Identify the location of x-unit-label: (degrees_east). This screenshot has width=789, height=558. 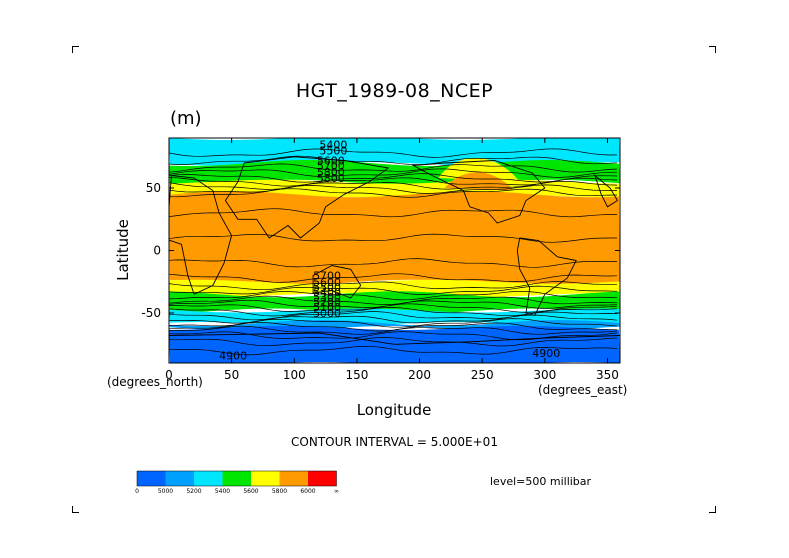
(582, 390).